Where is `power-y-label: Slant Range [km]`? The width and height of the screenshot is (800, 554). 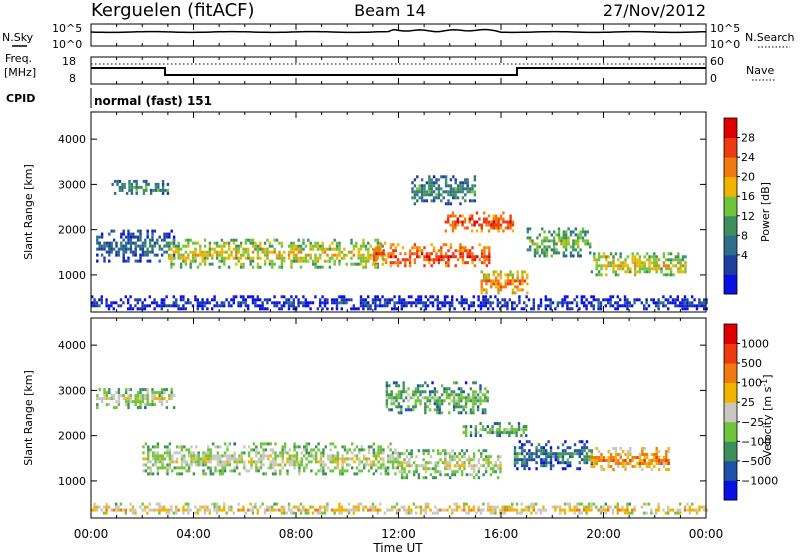 power-y-label: Slant Range [km] is located at coordinates (28, 212).